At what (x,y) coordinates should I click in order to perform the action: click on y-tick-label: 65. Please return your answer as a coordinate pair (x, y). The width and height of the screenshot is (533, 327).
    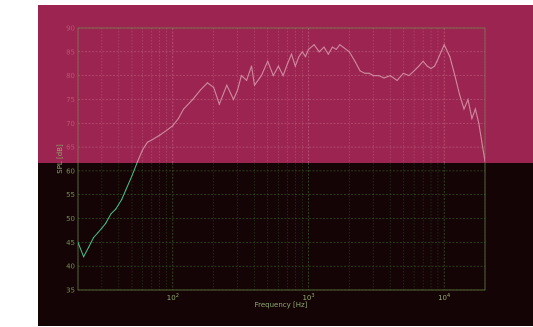
    Looking at the image, I should click on (70, 148).